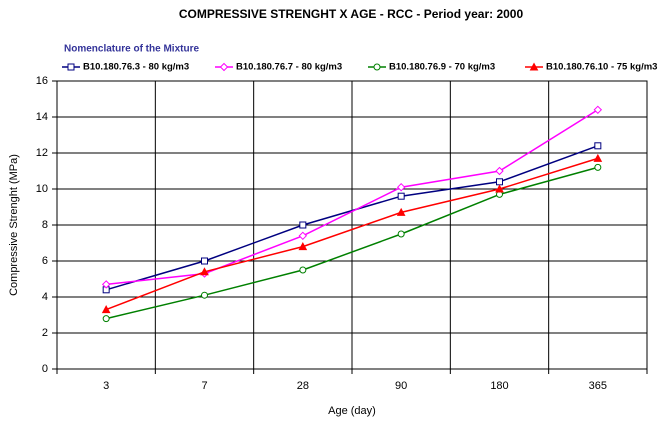 The height and width of the screenshot is (423, 662). I want to click on x-axis-label: Age (day), so click(352, 411).